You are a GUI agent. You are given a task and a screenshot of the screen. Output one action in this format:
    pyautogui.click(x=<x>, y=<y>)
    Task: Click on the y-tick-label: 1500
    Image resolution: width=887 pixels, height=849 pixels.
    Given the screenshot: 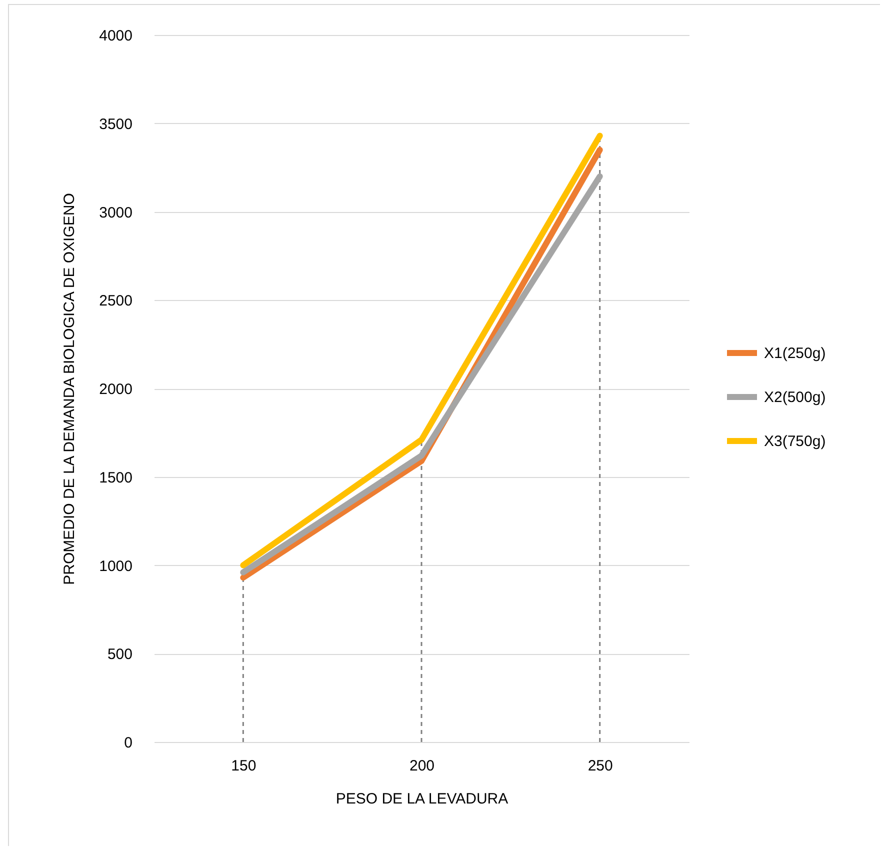 What is the action you would take?
    pyautogui.click(x=115, y=477)
    